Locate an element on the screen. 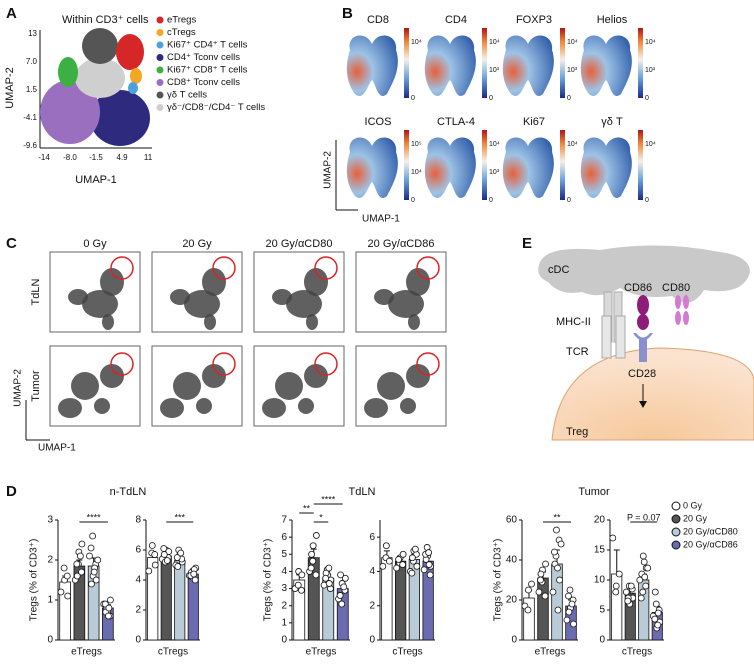  y-tick-label: 60 is located at coordinates (512, 520).